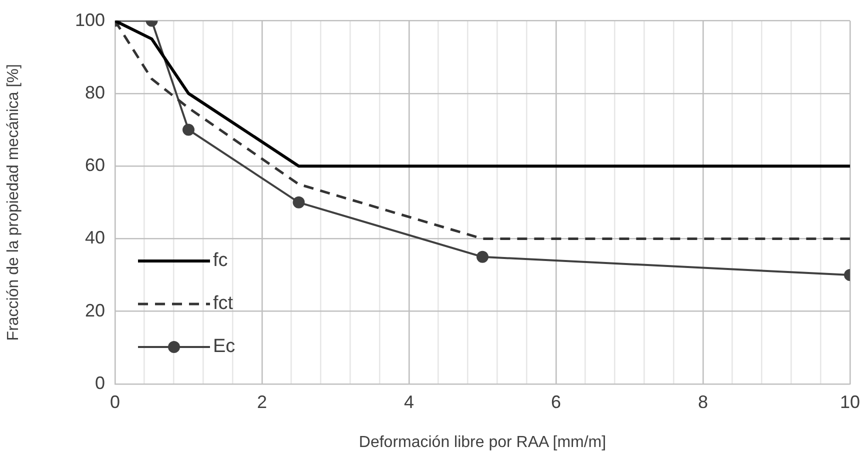  What do you see at coordinates (94, 92) in the screenshot?
I see `y-tick-label: 80` at bounding box center [94, 92].